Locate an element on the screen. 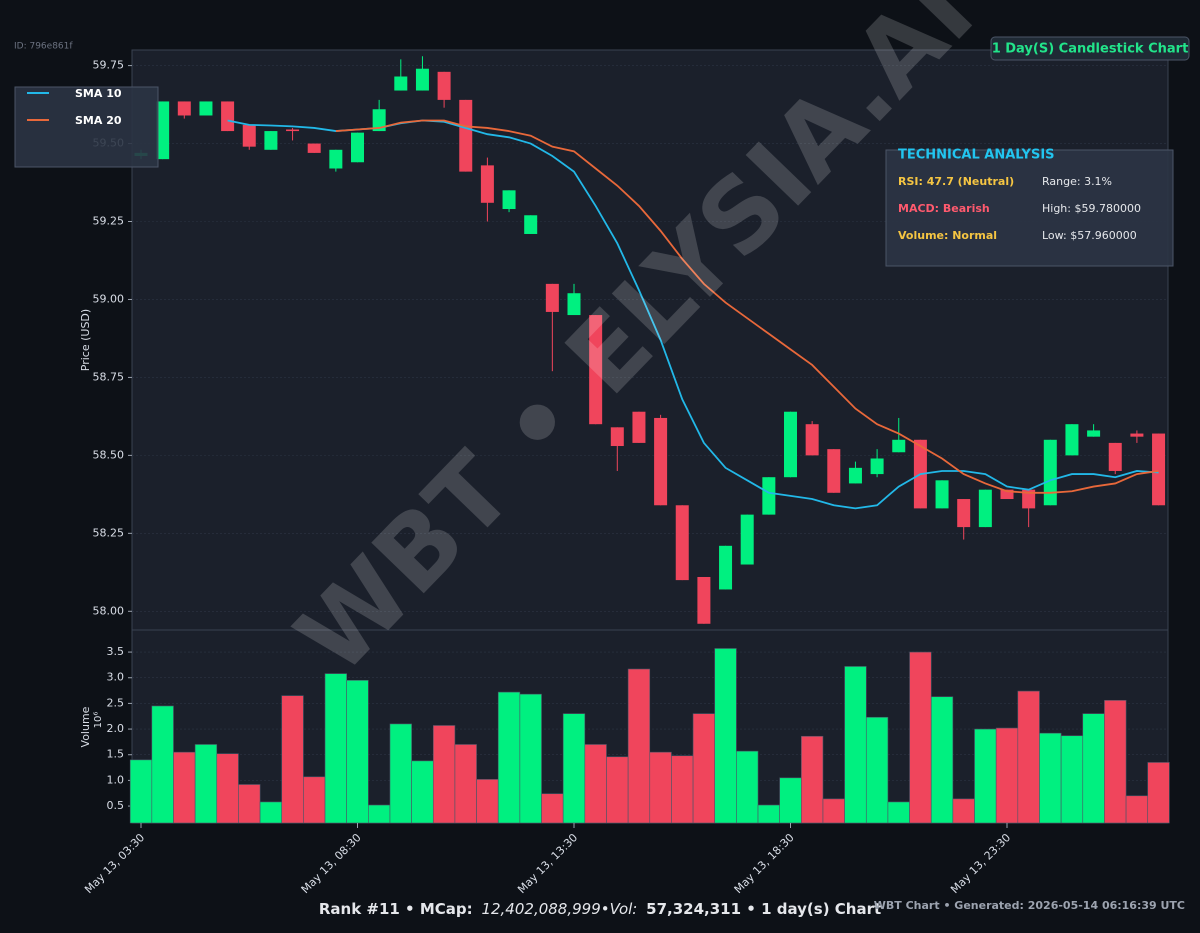 This screenshot has height=933, width=1200. footer-part: 12,402,088,999•Vol: is located at coordinates (559, 909).